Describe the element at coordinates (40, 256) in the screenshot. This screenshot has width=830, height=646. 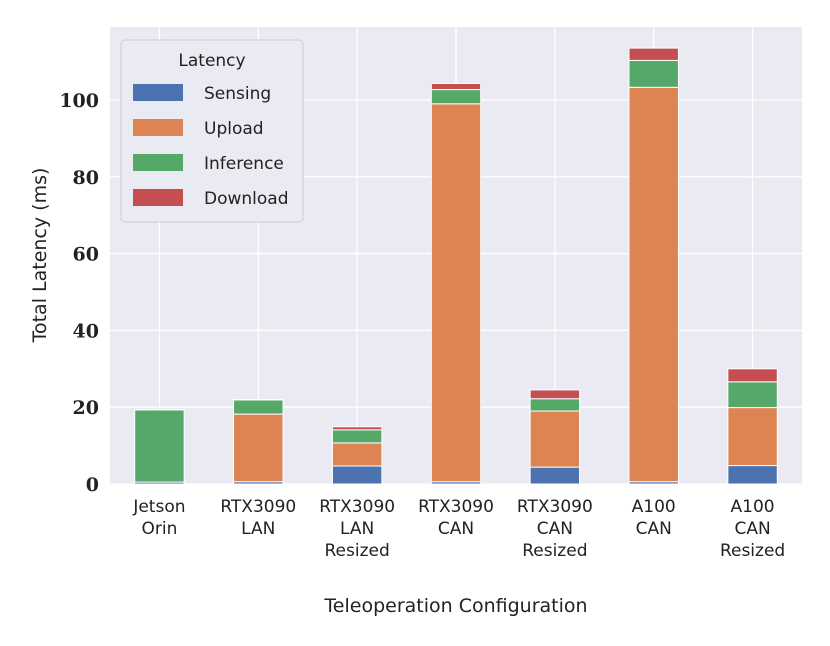
I see `y-axis-label: Total Latency (ms)` at that location.